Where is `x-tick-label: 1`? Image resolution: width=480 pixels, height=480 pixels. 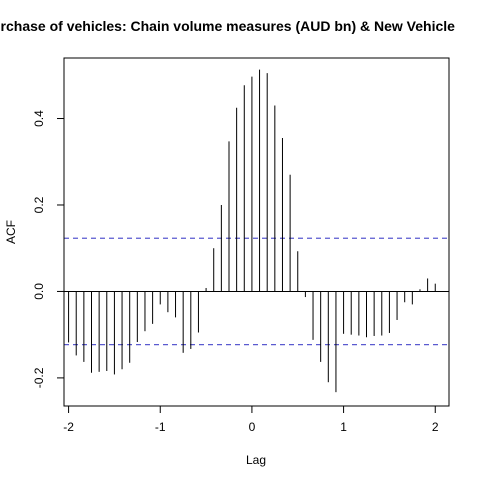 x-tick-label: 1 is located at coordinates (343, 427).